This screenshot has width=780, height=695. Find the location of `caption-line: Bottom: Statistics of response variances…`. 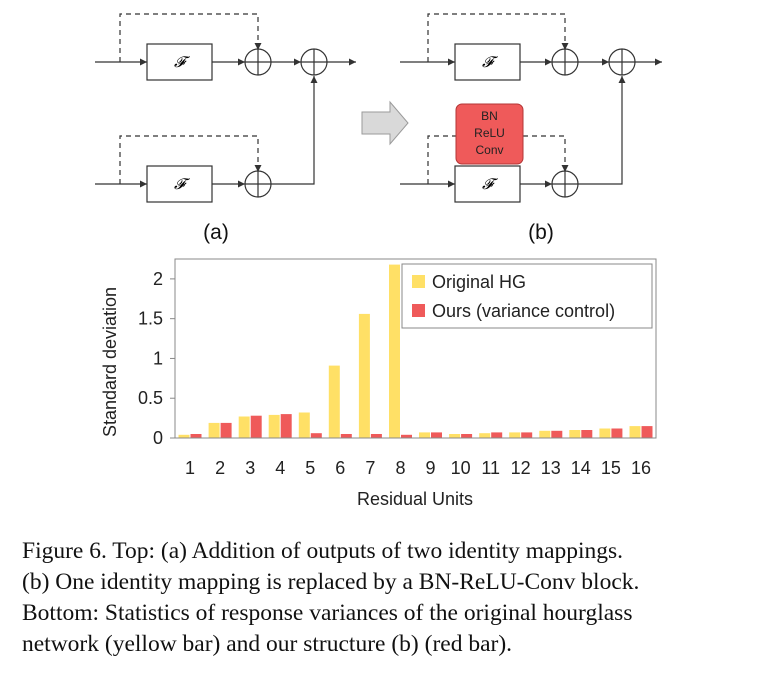

caption-line: Bottom: Statistics of response variances… is located at coordinates (327, 613).